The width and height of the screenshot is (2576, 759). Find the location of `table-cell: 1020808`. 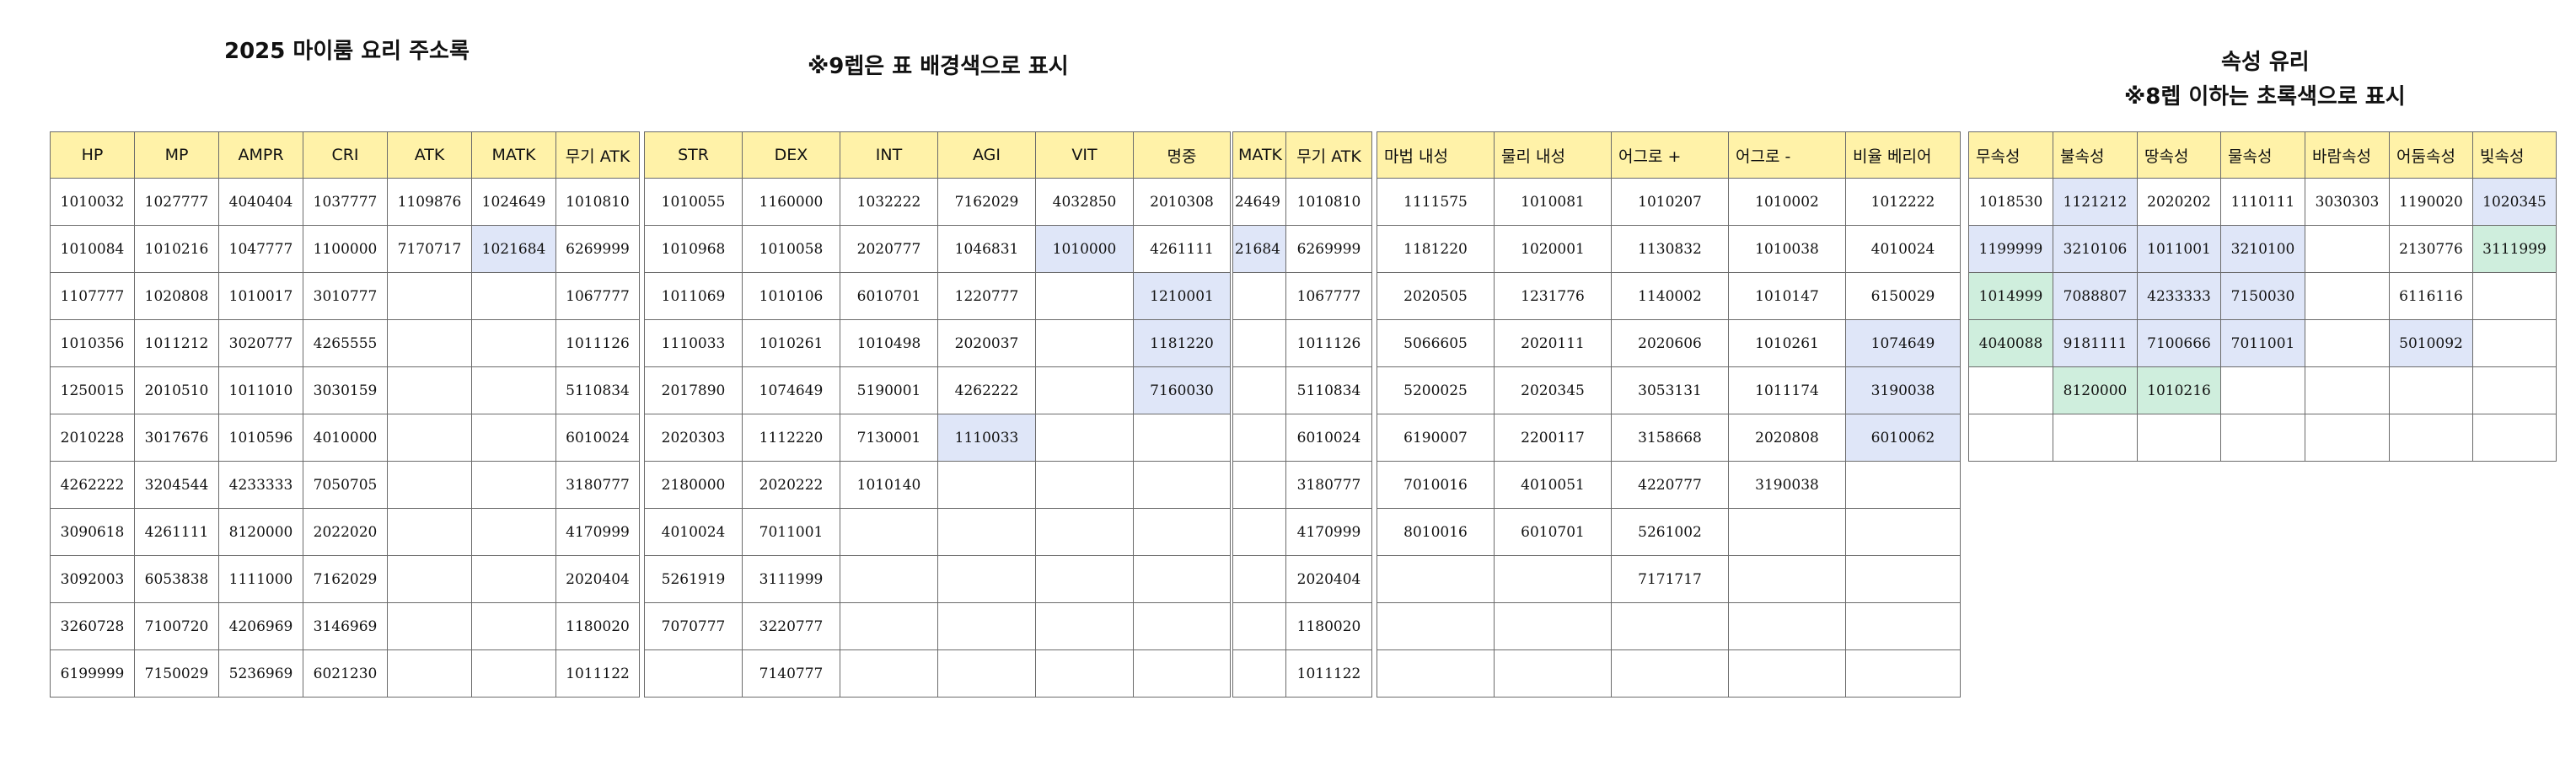

table-cell: 1020808 is located at coordinates (176, 296).